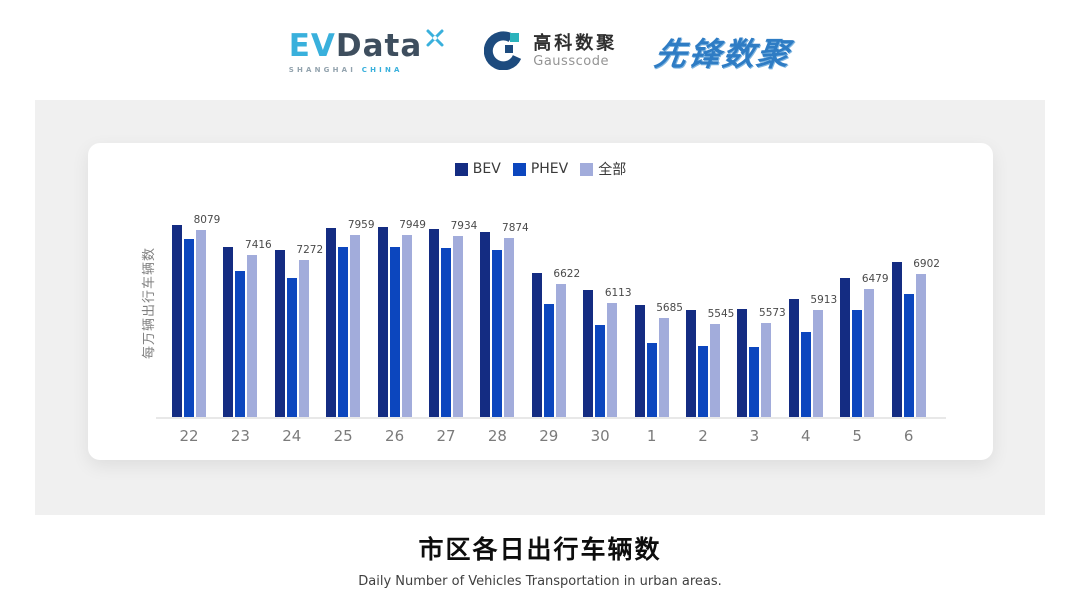 Image resolution: width=1080 pixels, height=608 pixels. What do you see at coordinates (549, 169) in the screenshot?
I see `legend-label: PHEV` at bounding box center [549, 169].